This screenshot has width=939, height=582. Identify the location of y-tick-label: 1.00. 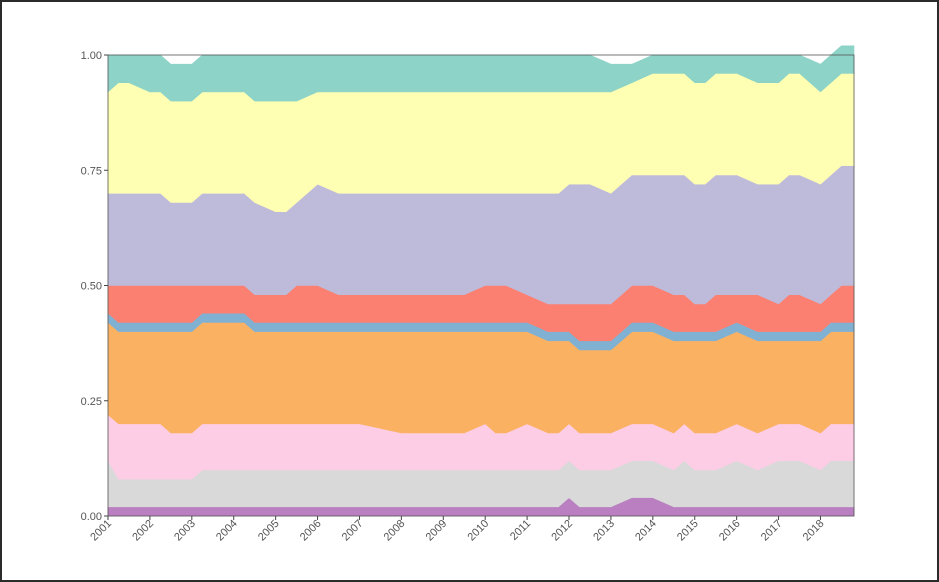
(91, 56).